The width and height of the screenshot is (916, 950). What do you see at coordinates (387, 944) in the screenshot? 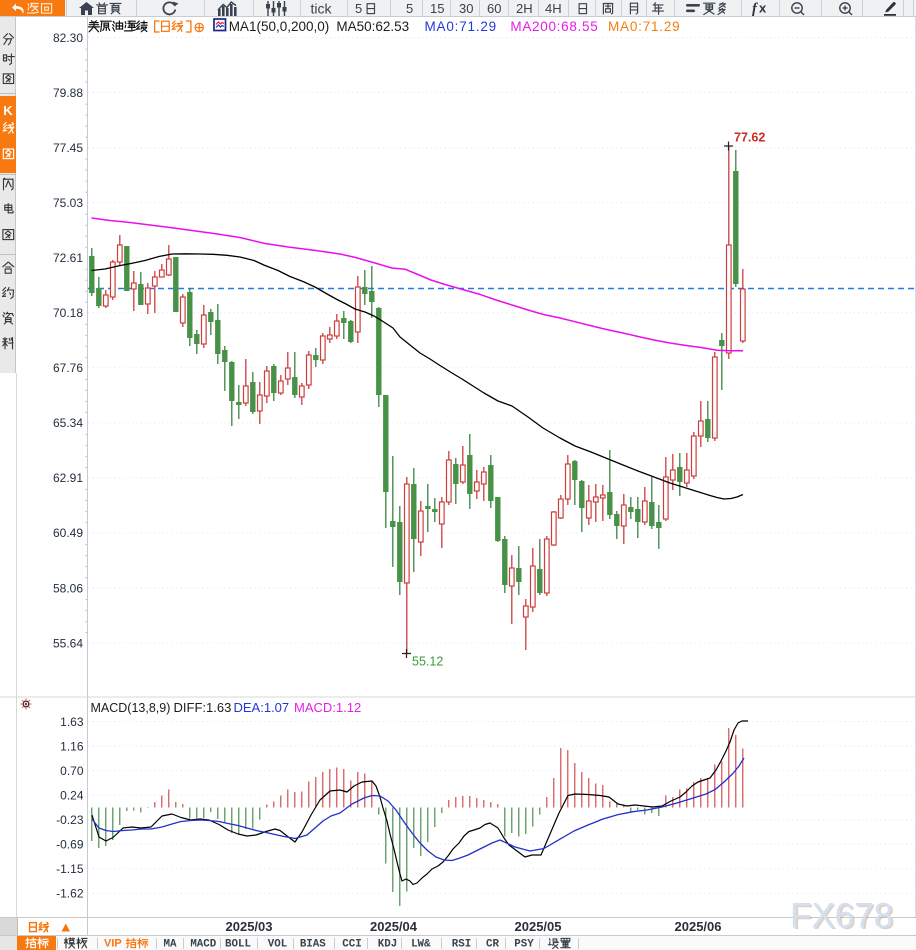
I see `svg-text: KDJ` at bounding box center [387, 944].